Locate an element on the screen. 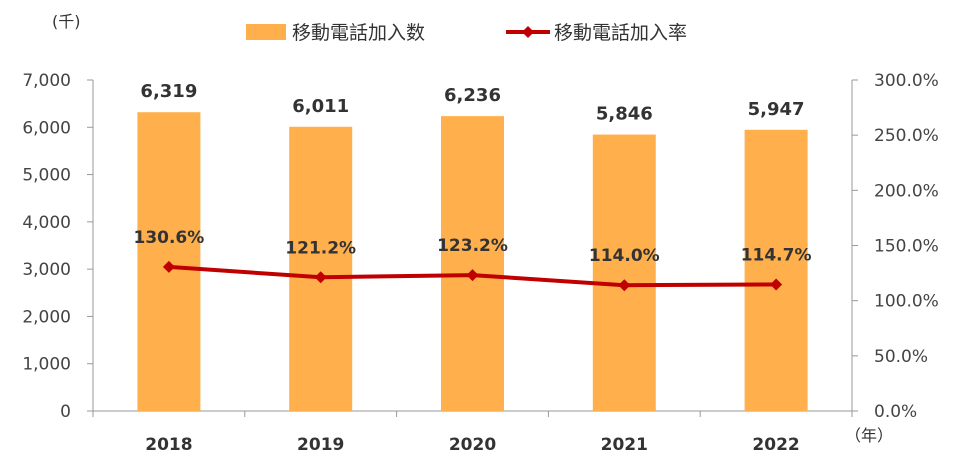 The image size is (963, 471). bar-value-label: 6,236 is located at coordinates (472, 95).